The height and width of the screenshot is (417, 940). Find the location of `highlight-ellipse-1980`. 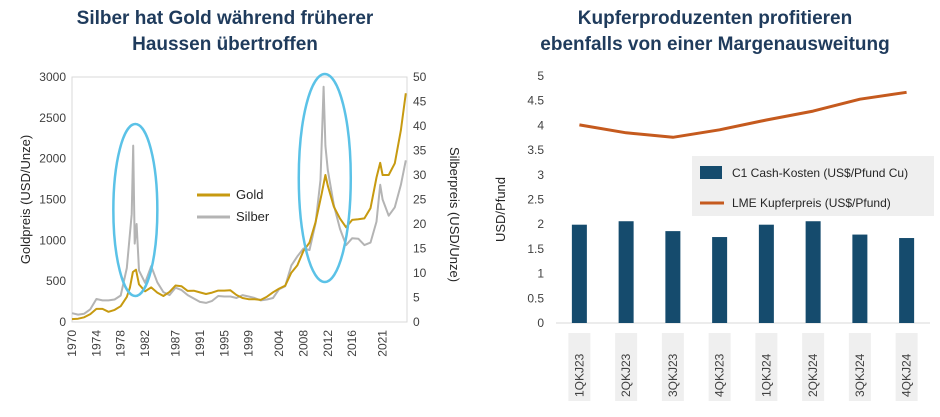

highlight-ellipse-1980 is located at coordinates (135, 210).